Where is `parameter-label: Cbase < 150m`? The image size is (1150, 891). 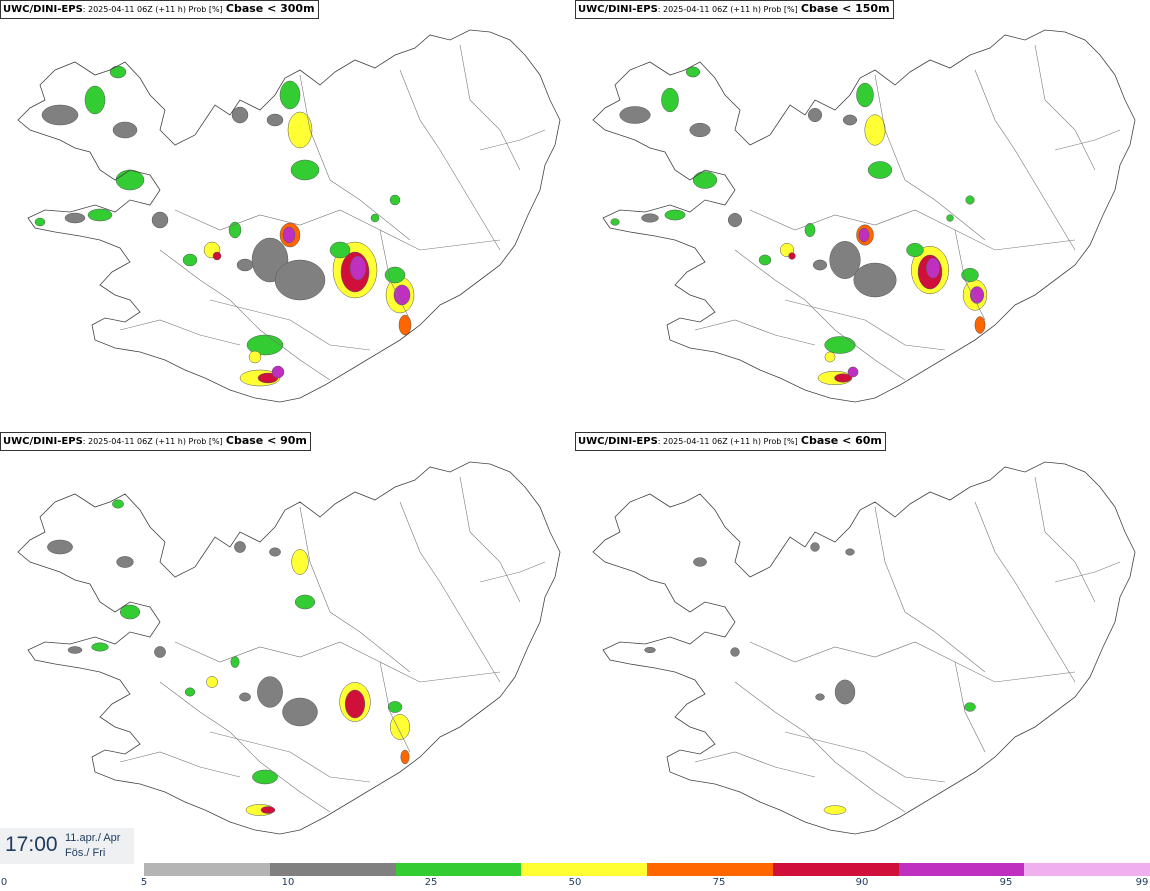 parameter-label: Cbase < 150m is located at coordinates (845, 8).